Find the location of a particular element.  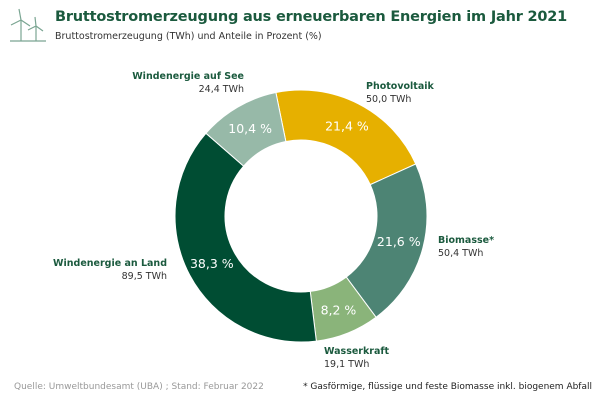

percent-label: 21,6 % is located at coordinates (399, 241).